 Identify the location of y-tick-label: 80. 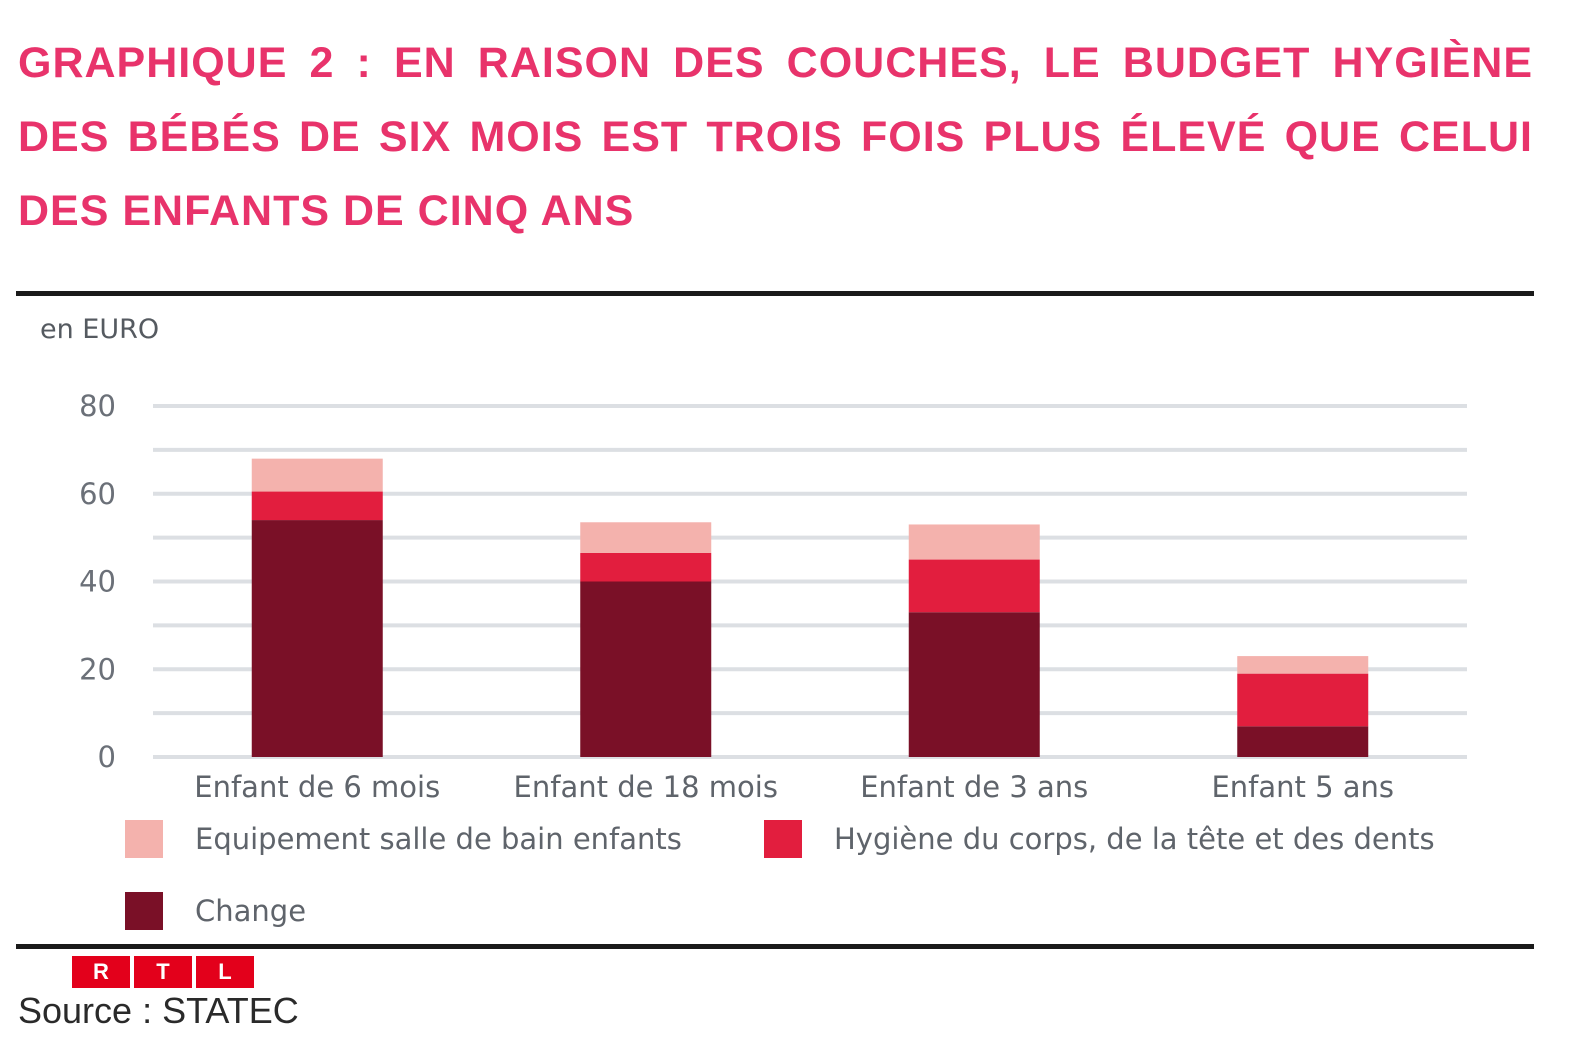
(97, 406).